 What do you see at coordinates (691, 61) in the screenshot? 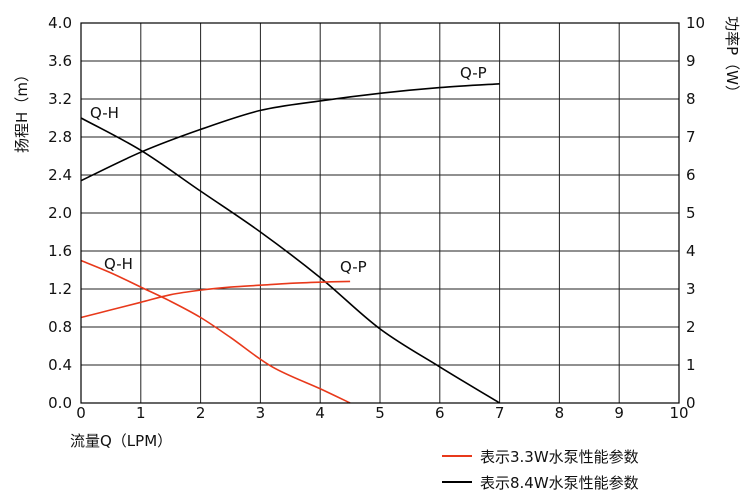
I see `y-right-tick-label: 9` at bounding box center [691, 61].